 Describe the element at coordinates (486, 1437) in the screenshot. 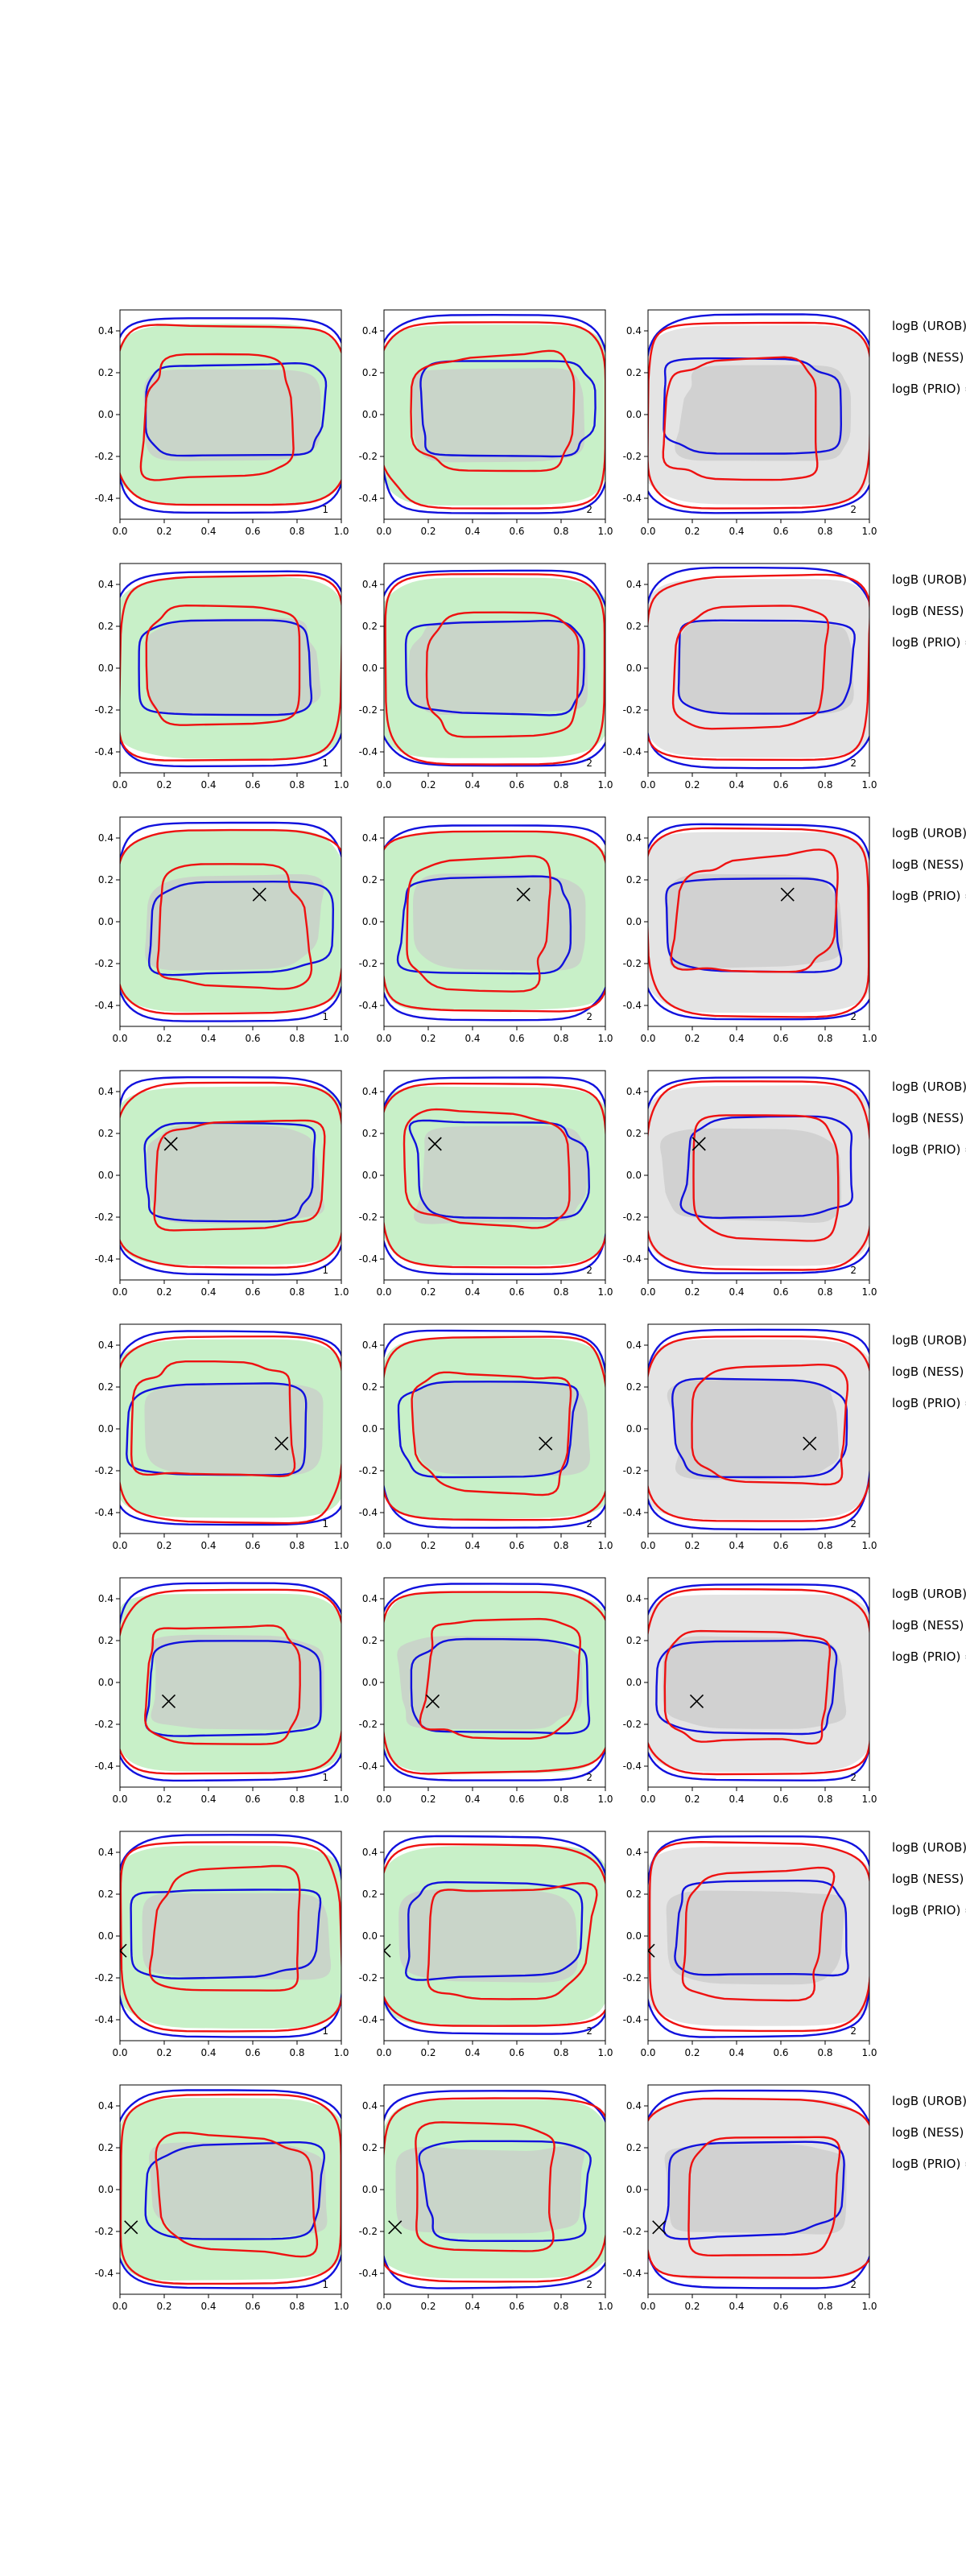

I see `panel-r5-c2: 0.0 0.2 0.4 0.6 0.8 1.0 0.4 0.2 0.0 -0.2 -0.4 2` at that location.